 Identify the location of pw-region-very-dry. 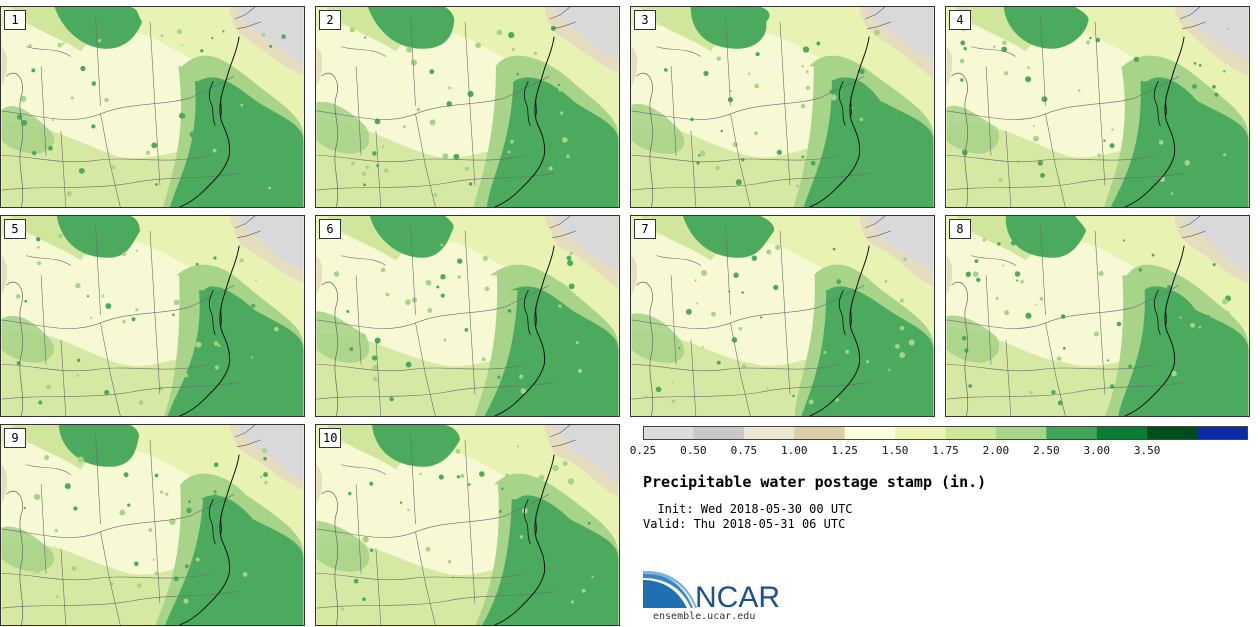
(1215, 244).